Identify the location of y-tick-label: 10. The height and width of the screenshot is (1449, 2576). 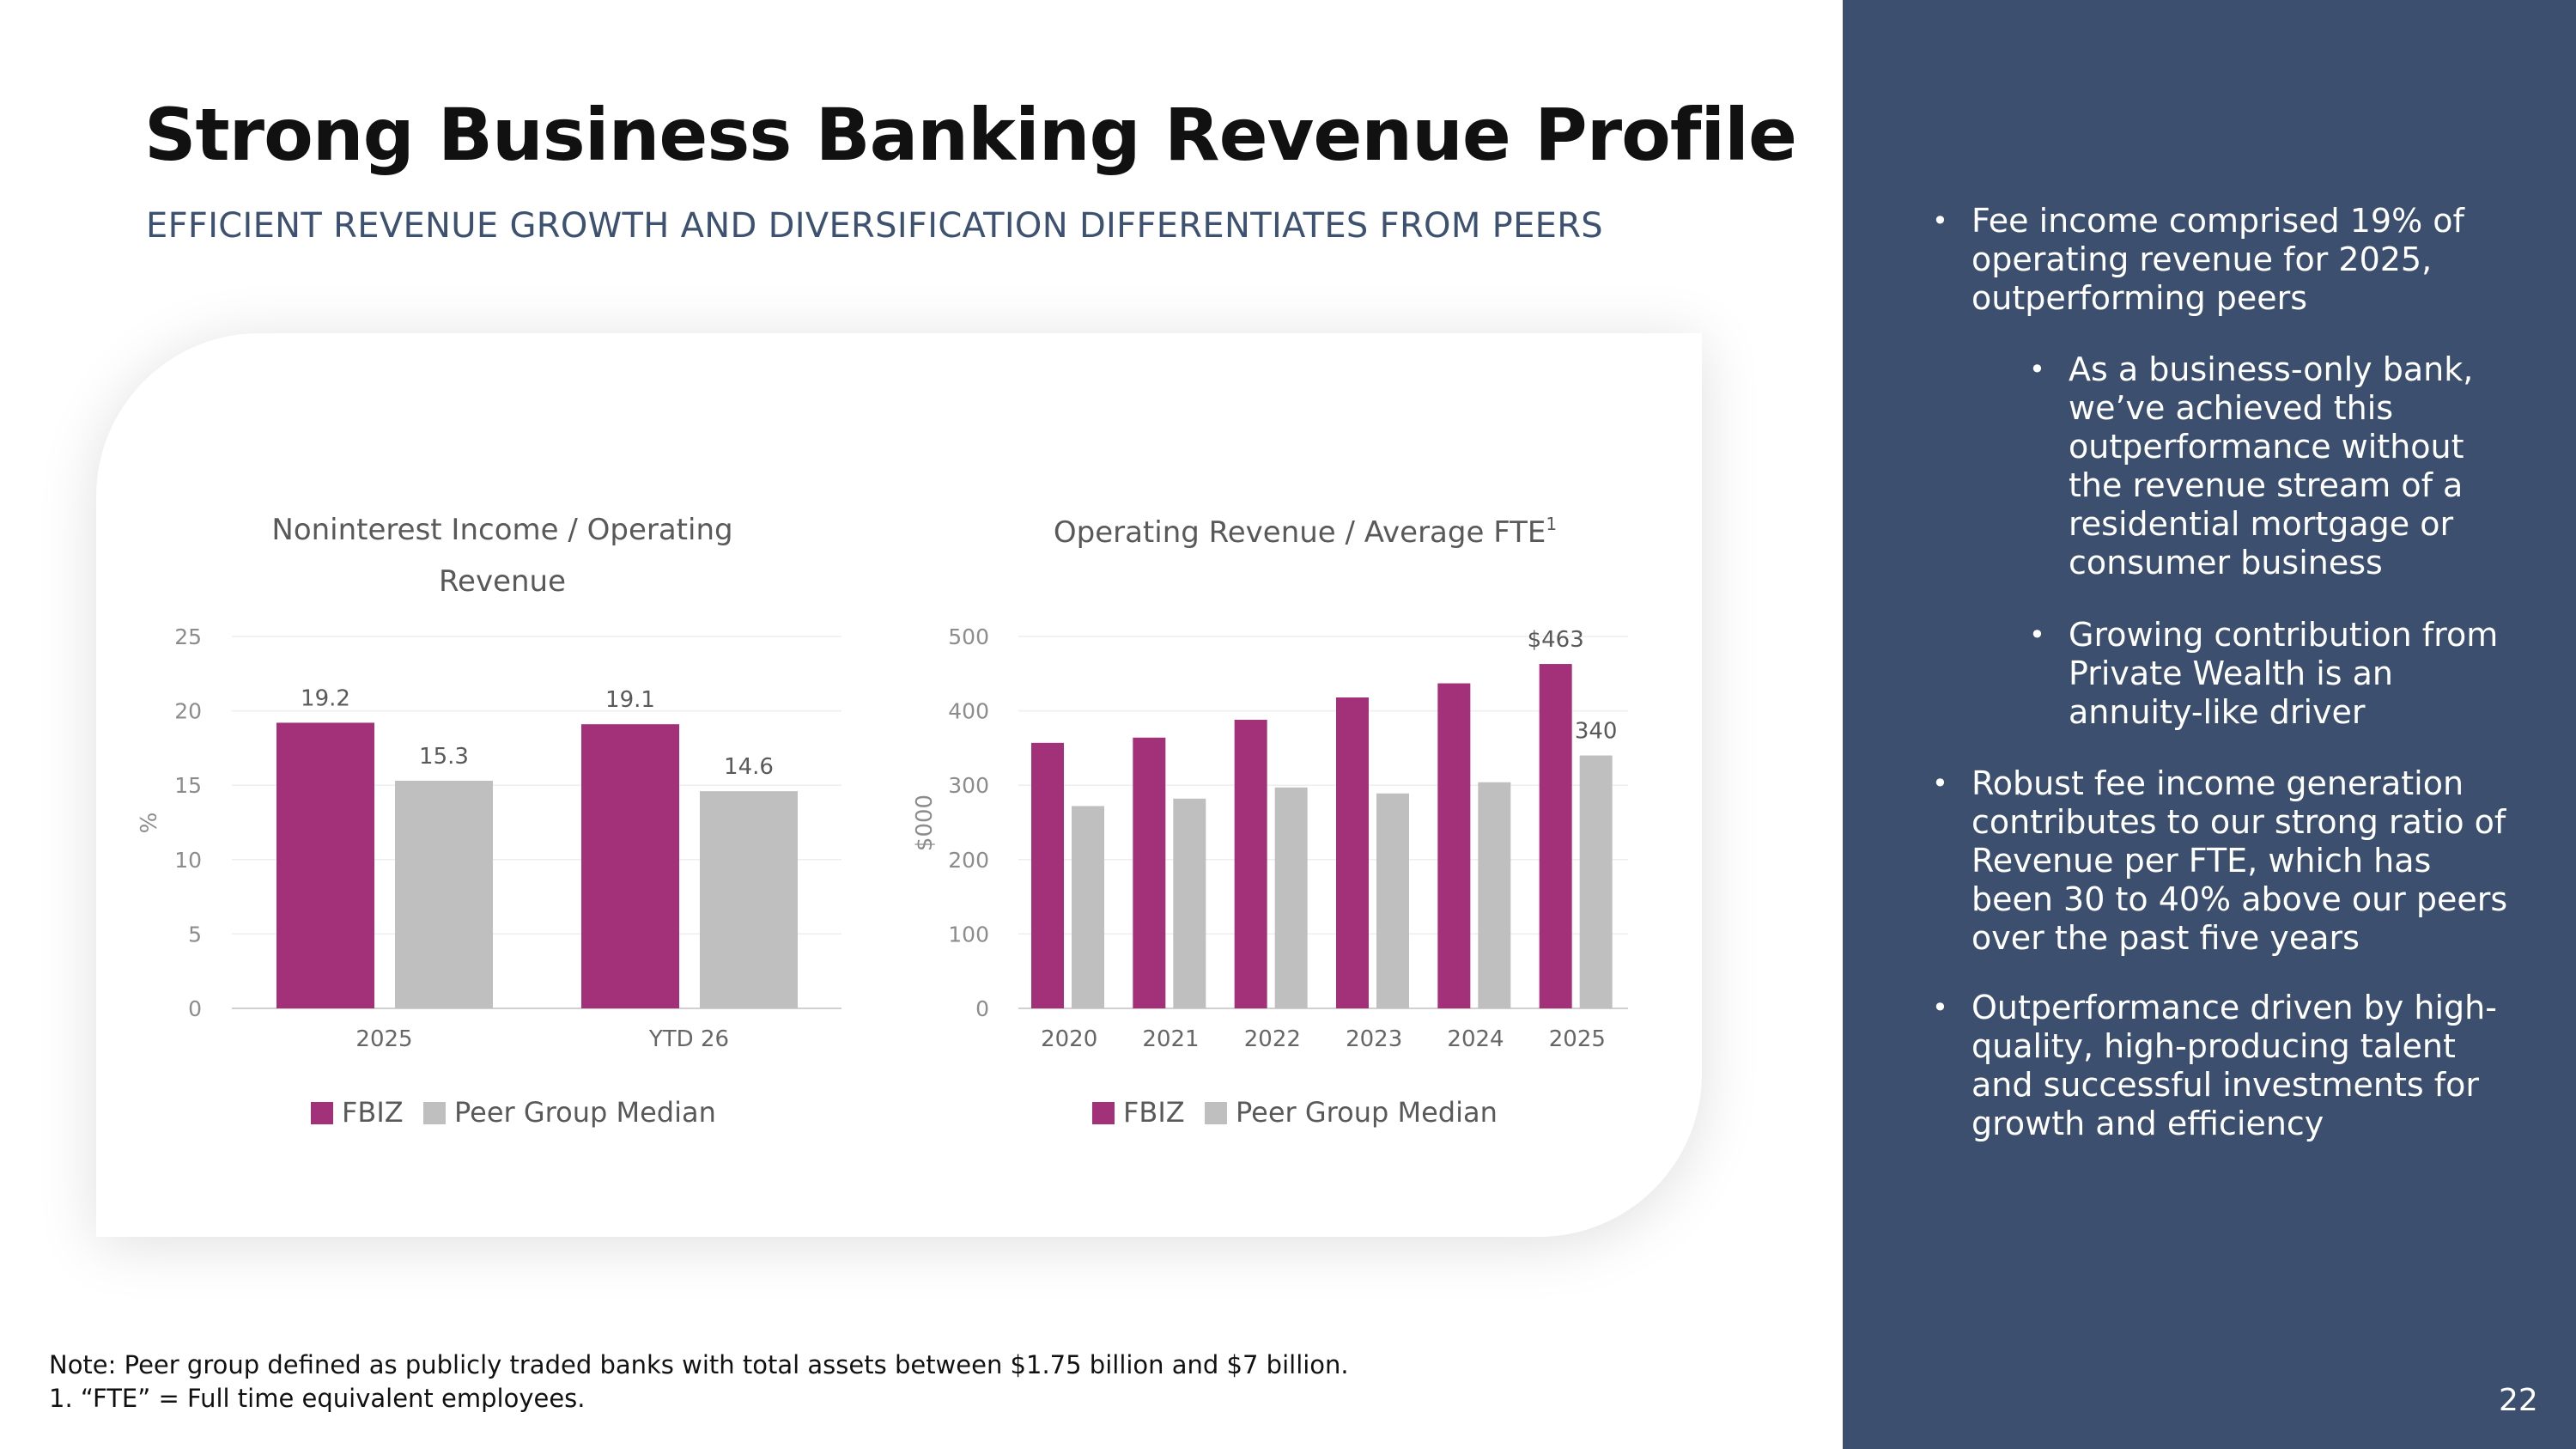
(188, 860).